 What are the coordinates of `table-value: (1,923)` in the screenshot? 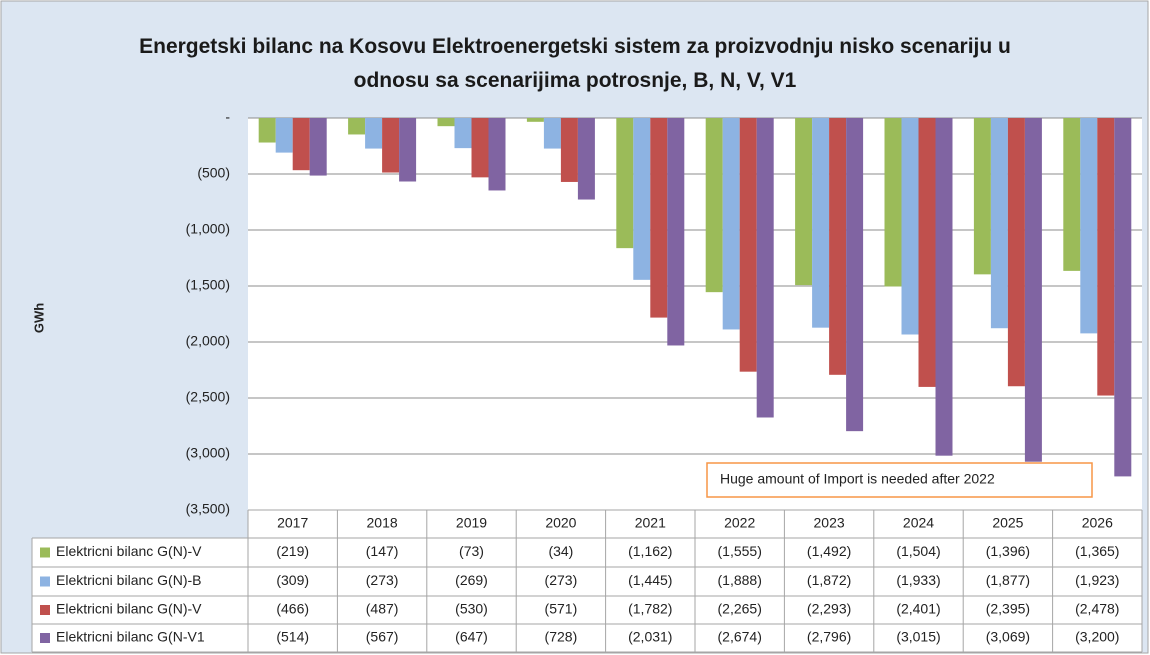 It's located at (1097, 580).